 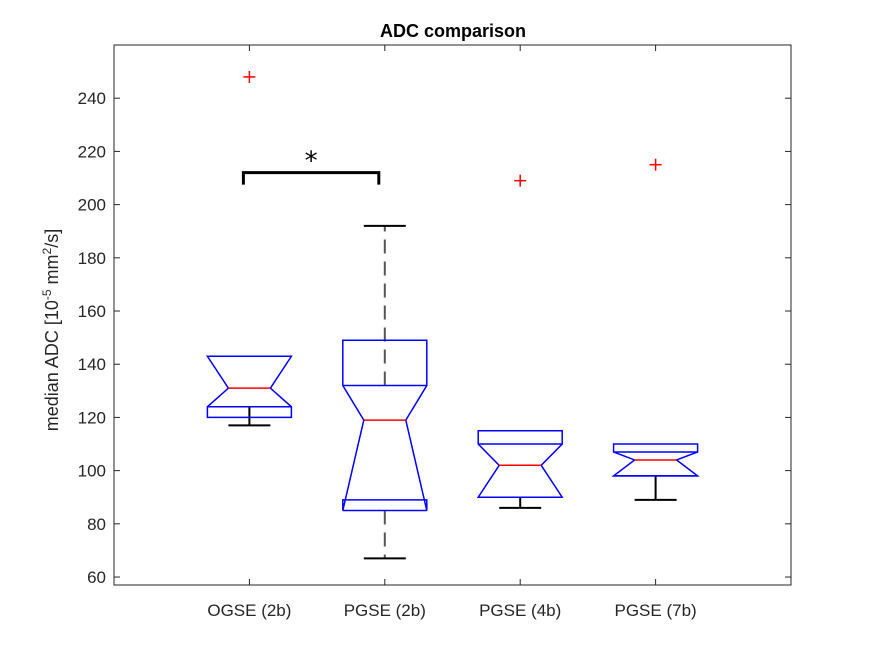 I want to click on x-tick-label: PGSE (7b), so click(x=655, y=610).